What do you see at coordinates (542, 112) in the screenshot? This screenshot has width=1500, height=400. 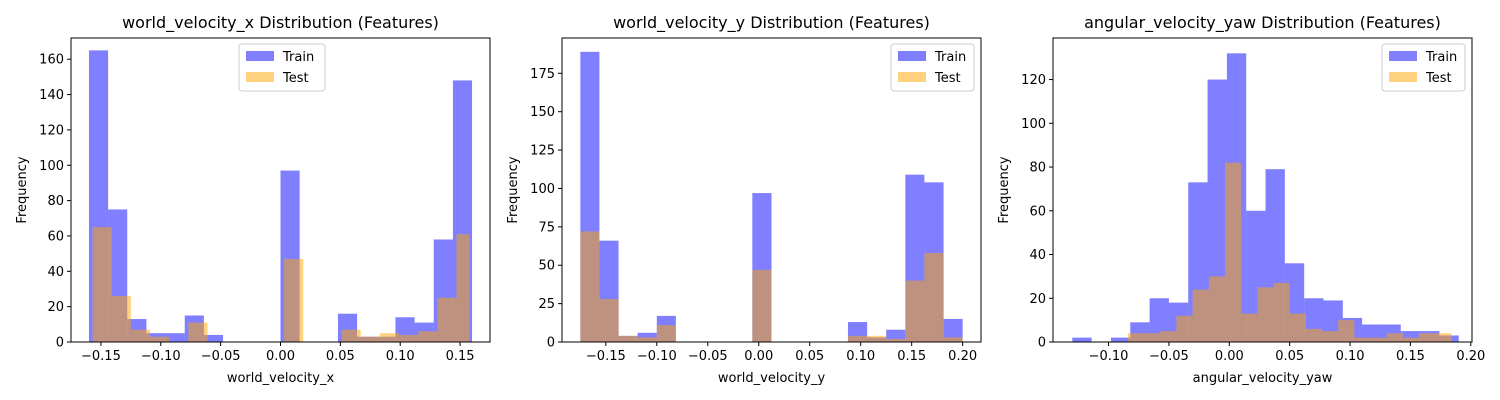 I see `y-tick-label: 150` at bounding box center [542, 112].